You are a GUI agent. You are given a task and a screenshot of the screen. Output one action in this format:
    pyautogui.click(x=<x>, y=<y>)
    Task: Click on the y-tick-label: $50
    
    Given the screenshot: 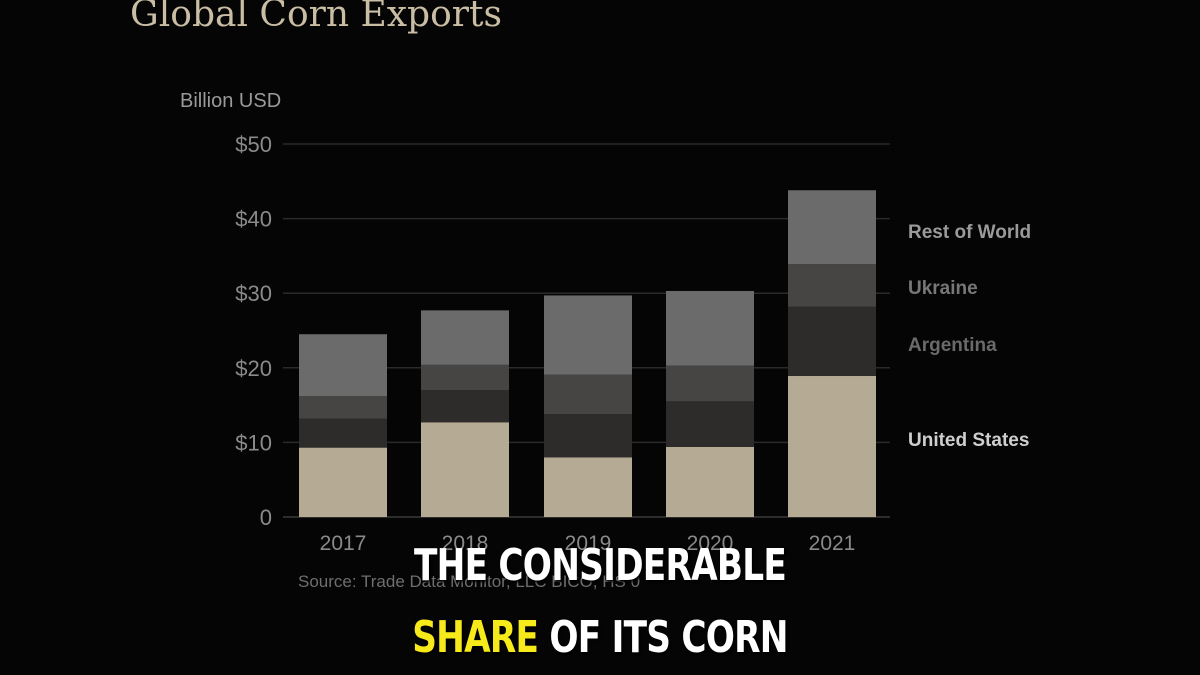 What is the action you would take?
    pyautogui.click(x=253, y=144)
    